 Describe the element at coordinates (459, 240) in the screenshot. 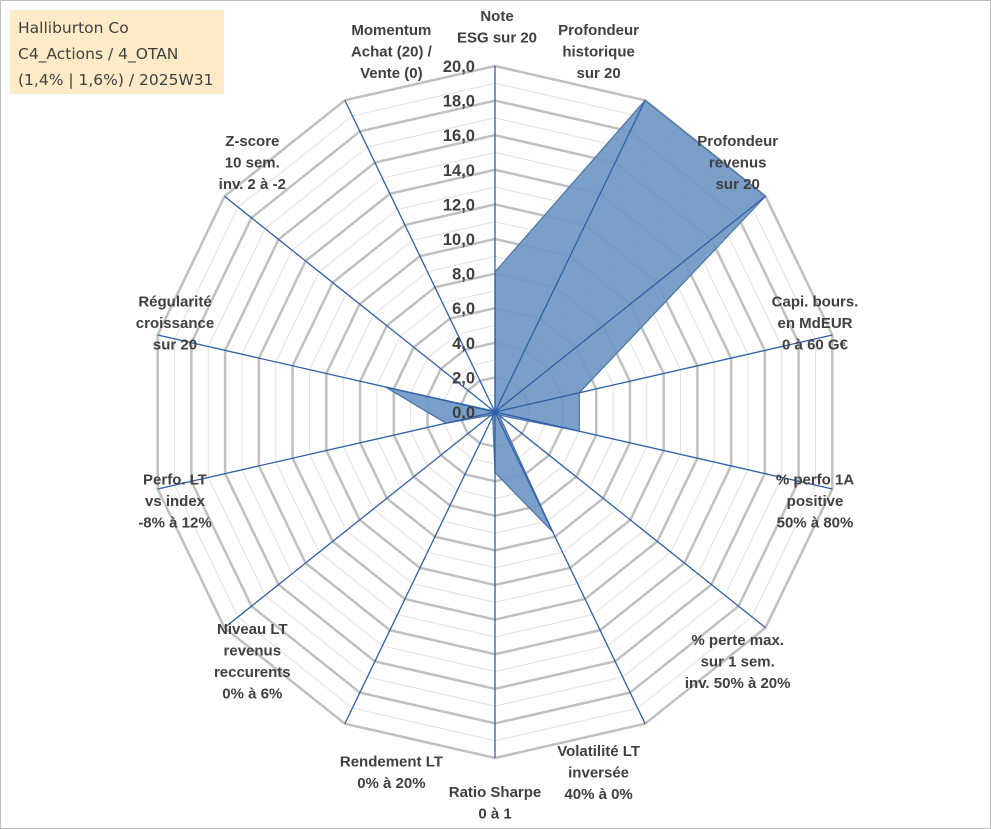

I see `tick-label: 10,0` at that location.